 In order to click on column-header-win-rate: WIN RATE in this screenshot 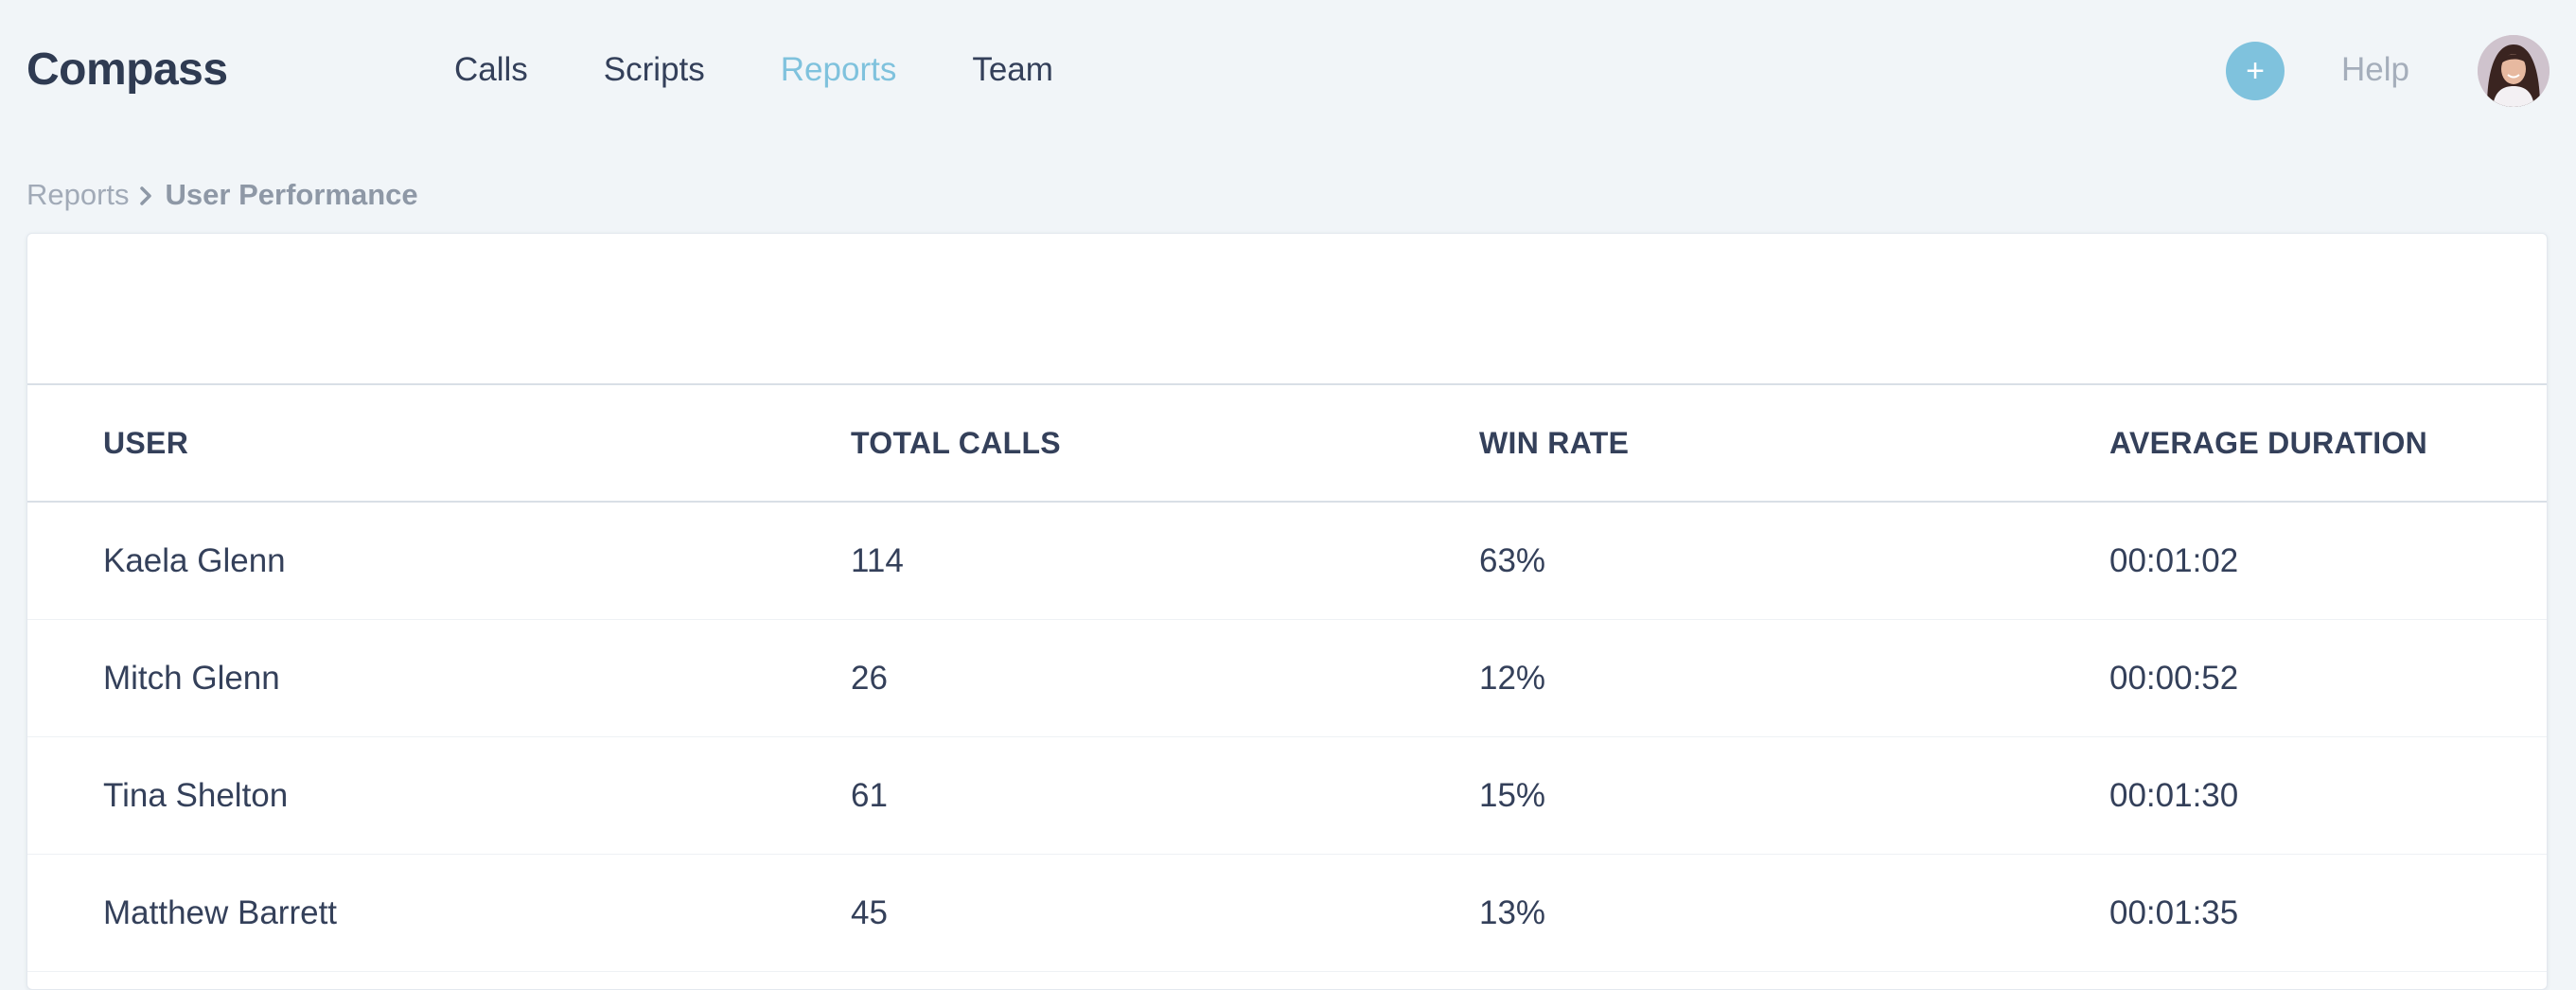, I will do `click(1554, 442)`.